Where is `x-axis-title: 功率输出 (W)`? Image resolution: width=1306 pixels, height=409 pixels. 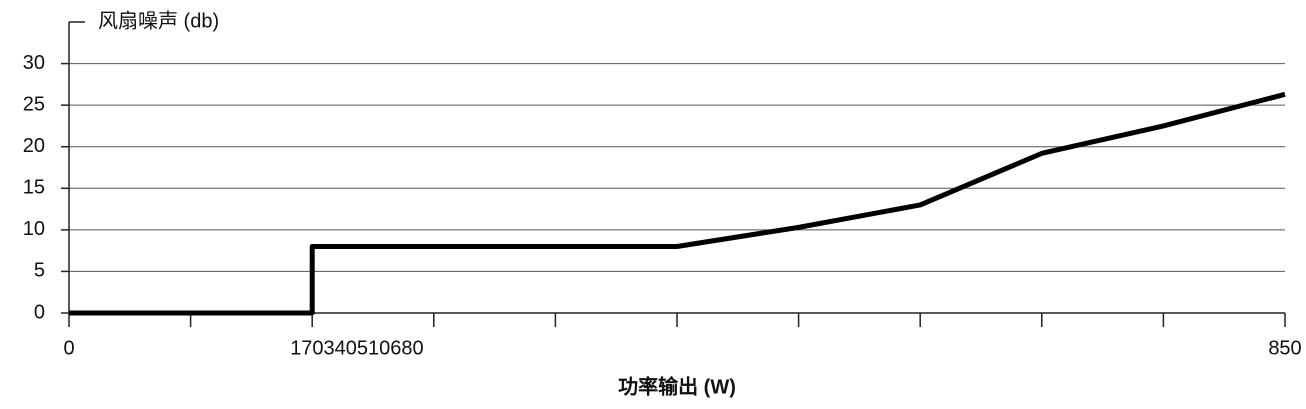 x-axis-title: 功率输出 (W) is located at coordinates (677, 386).